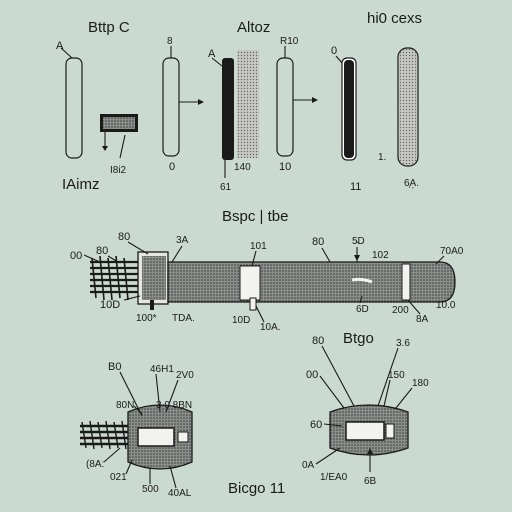  I want to click on title-bottom-center: Bicgo 11, so click(256, 488).